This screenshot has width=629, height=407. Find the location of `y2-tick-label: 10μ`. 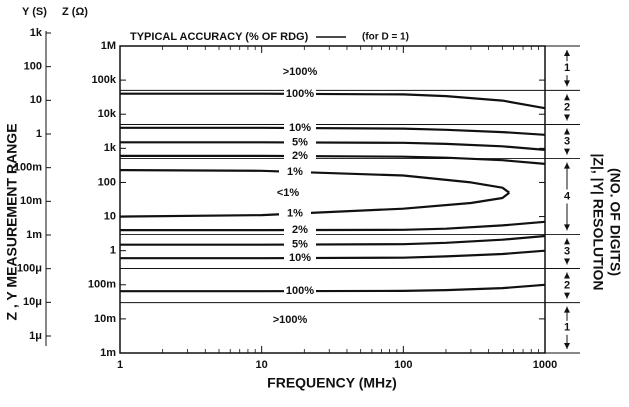

y2-tick-label: 10μ is located at coordinates (32, 302).